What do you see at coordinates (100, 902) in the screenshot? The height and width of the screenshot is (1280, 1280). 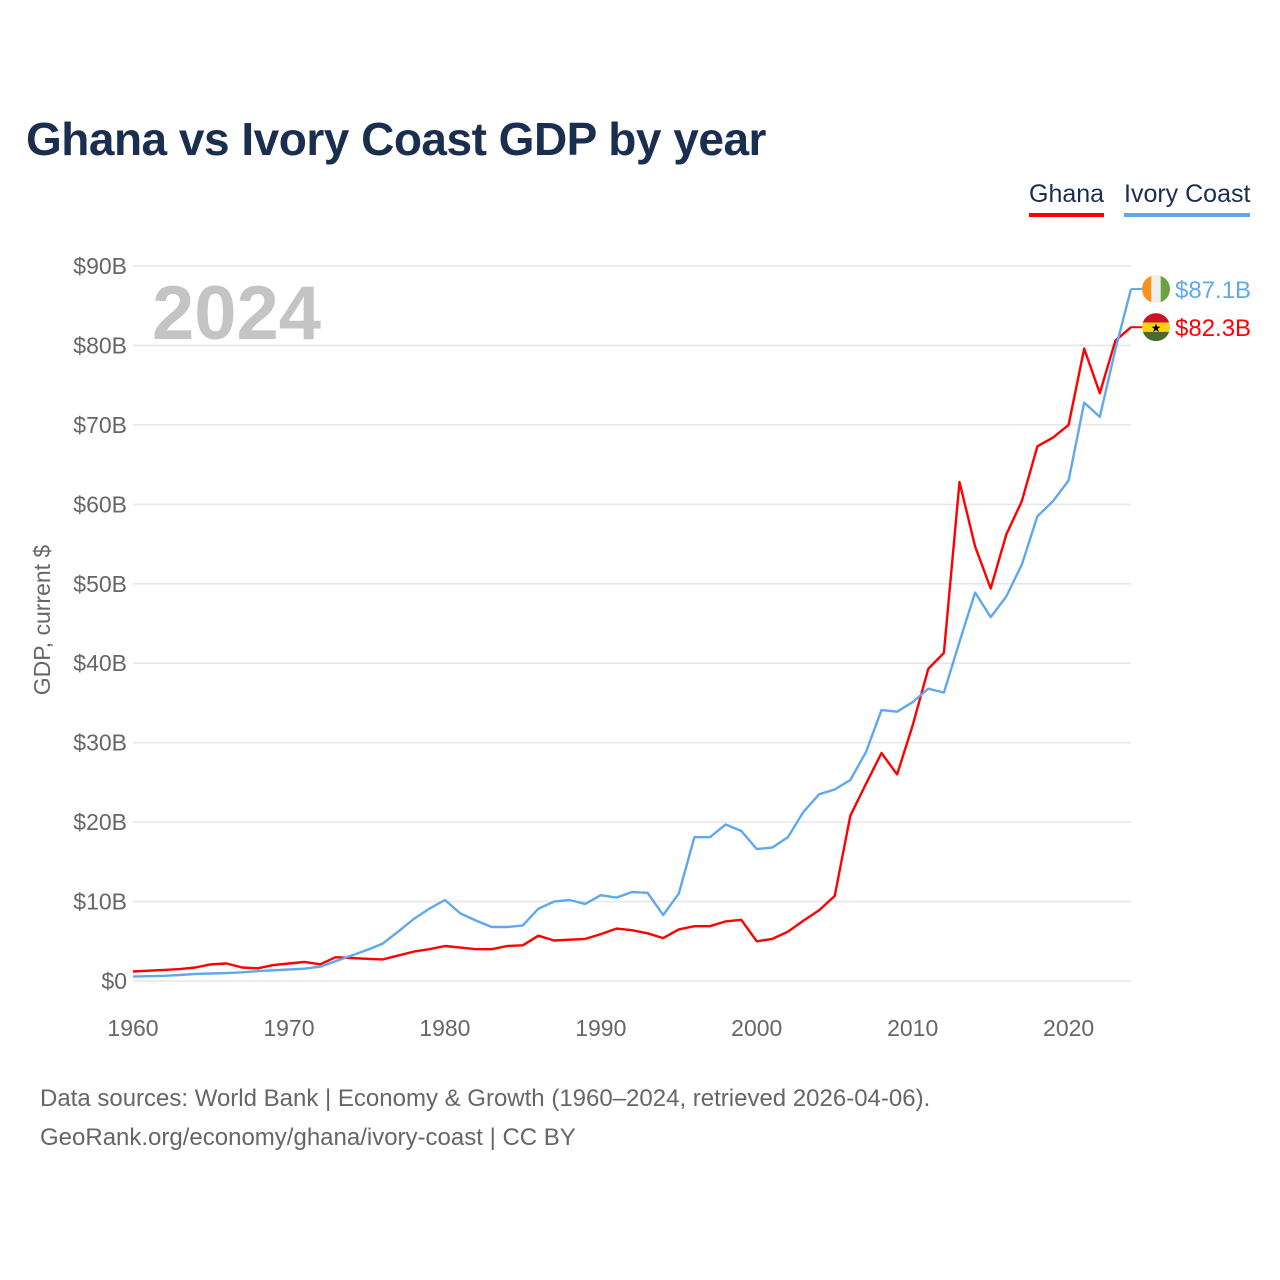 I see `y-tick-label: $10B` at bounding box center [100, 902].